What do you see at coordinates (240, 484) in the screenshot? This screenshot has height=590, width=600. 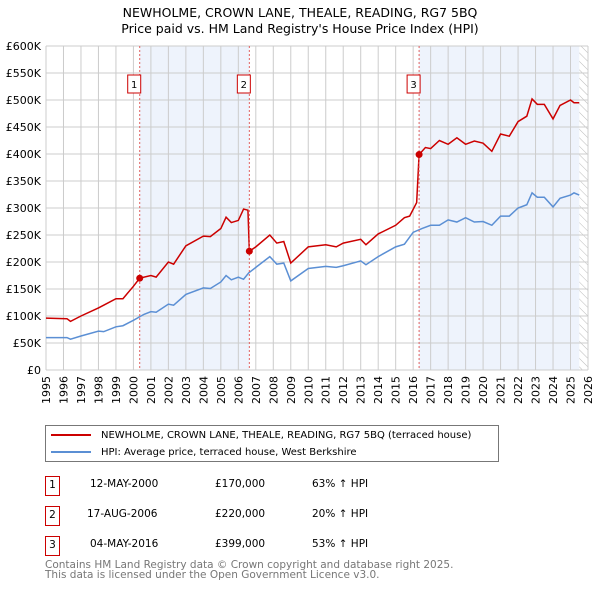 I see `sale-price: £170,000` at bounding box center [240, 484].